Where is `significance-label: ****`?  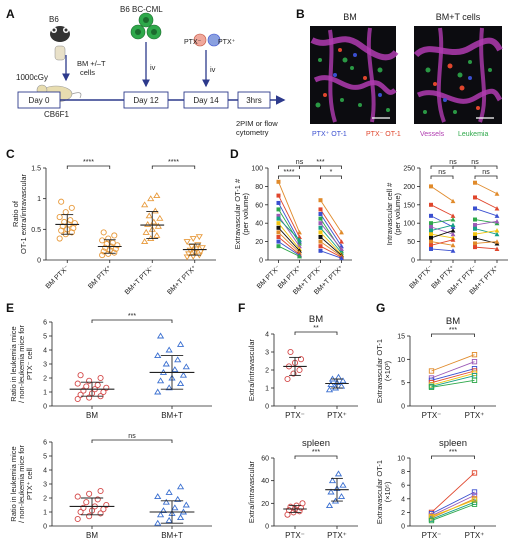 significance-label: **** is located at coordinates (173, 162).